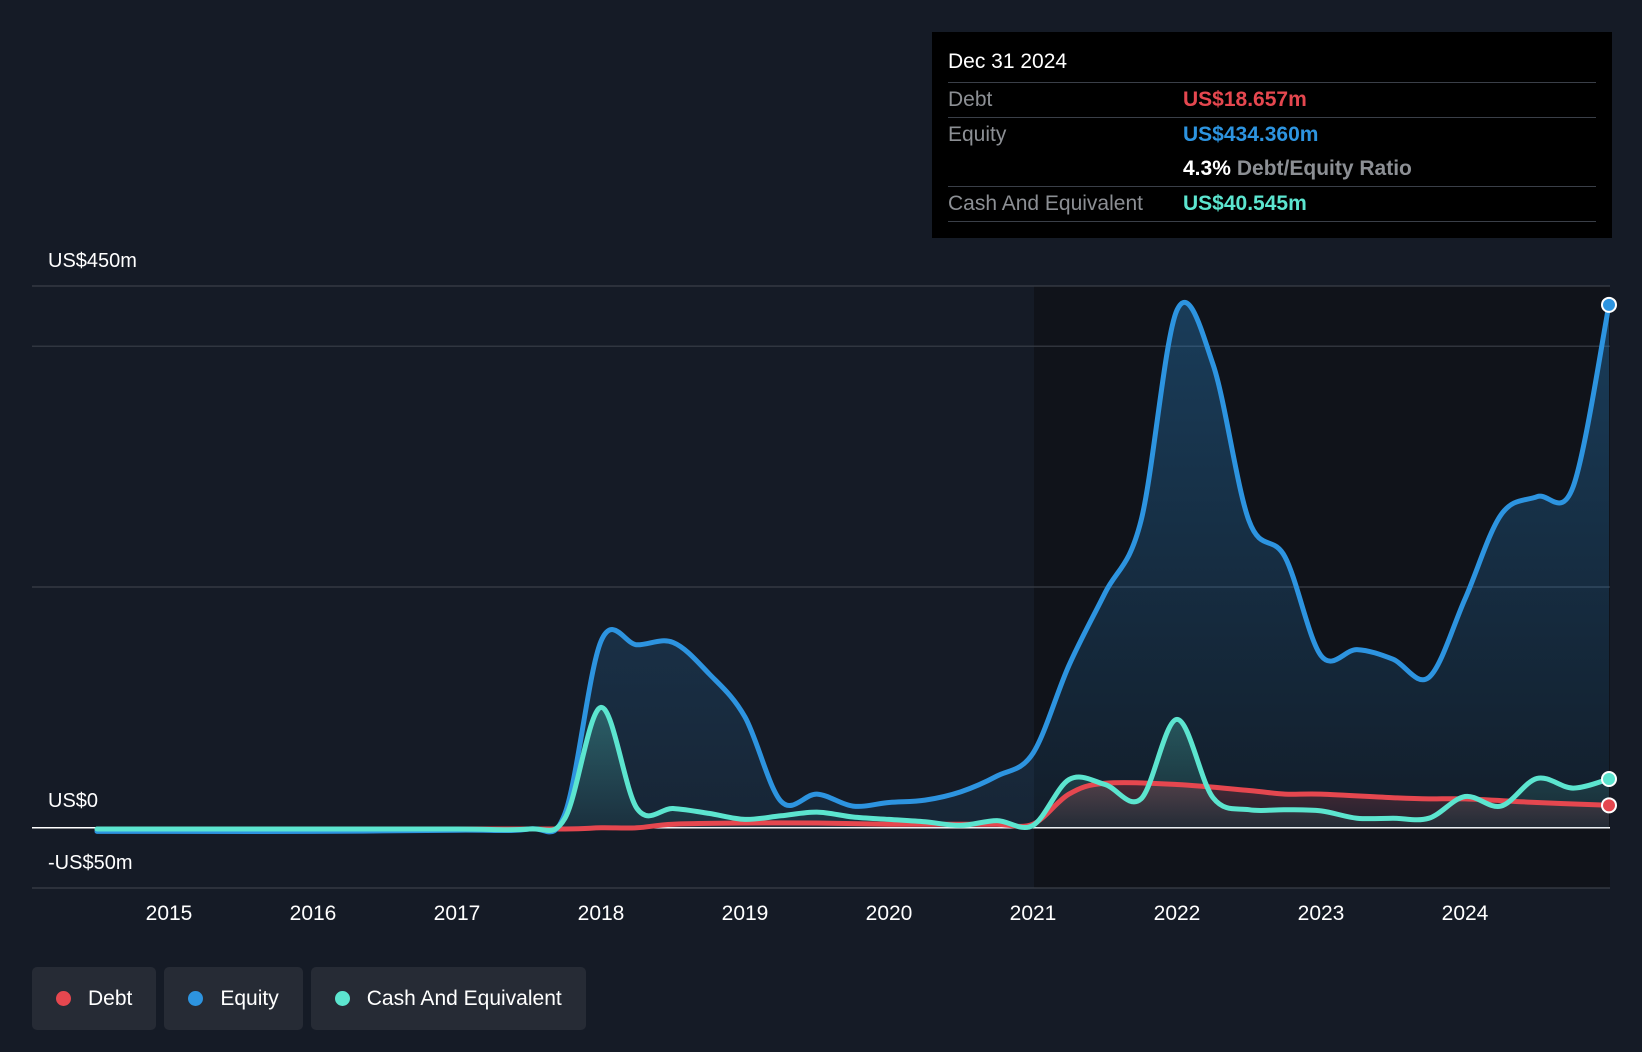  Describe the element at coordinates (73, 801) in the screenshot. I see `y-axis-zero-label: US$0` at that location.